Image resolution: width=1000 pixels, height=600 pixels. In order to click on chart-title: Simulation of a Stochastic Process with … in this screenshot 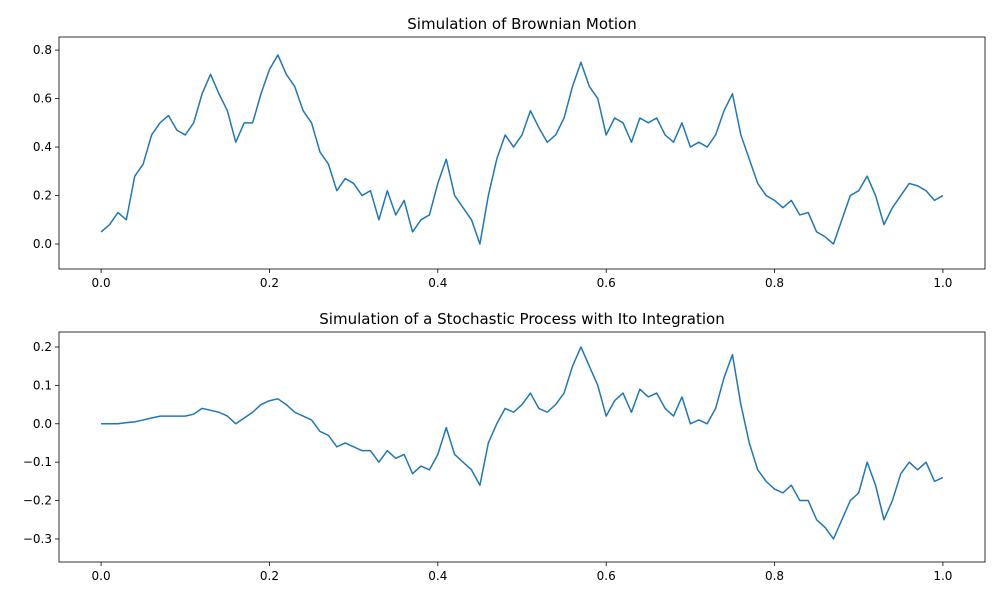, I will do `click(521, 319)`.